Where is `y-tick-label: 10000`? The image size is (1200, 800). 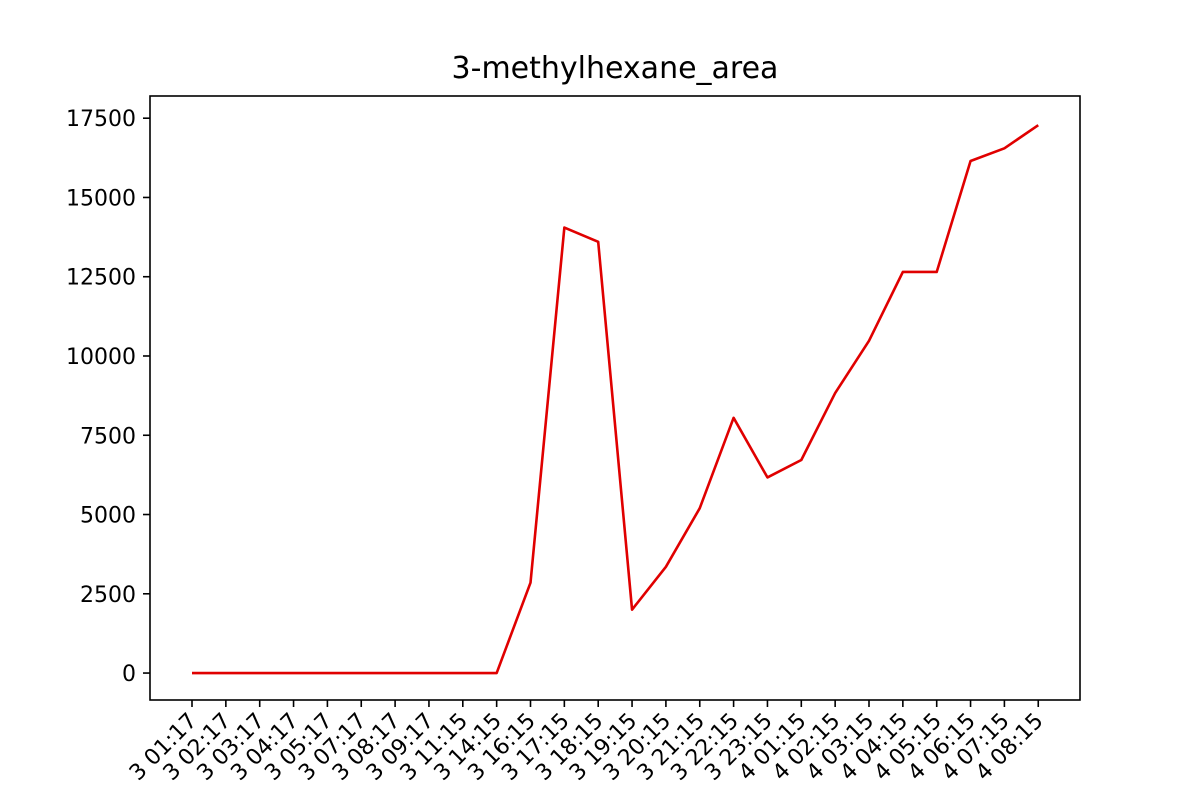
y-tick-label: 10000 is located at coordinates (101, 357).